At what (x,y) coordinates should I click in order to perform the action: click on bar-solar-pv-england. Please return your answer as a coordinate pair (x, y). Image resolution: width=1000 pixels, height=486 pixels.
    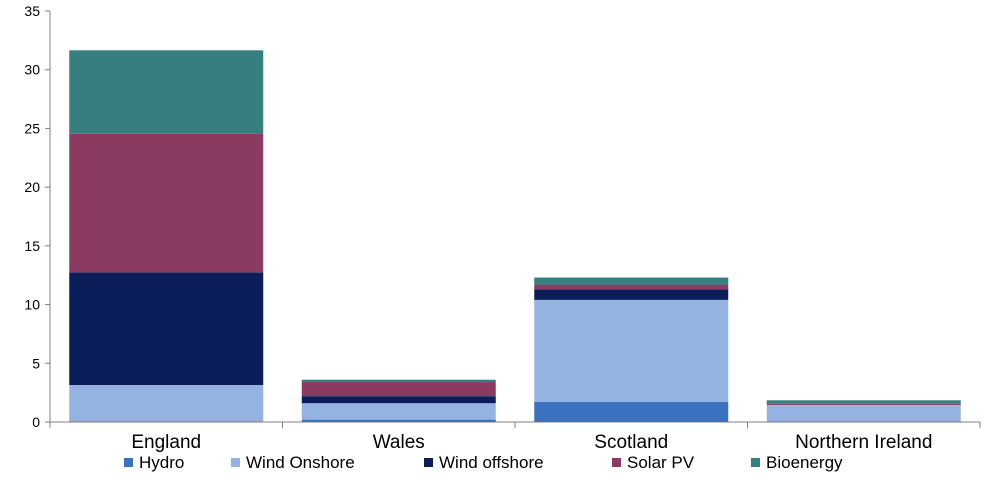
    Looking at the image, I should click on (166, 203).